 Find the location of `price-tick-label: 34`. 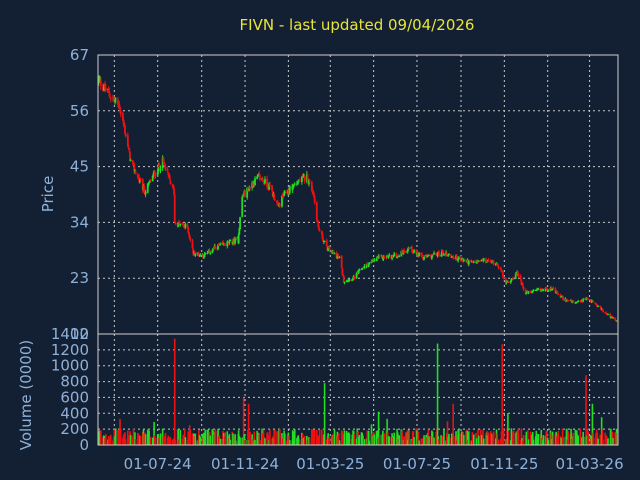

price-tick-label: 34 is located at coordinates (79, 222).